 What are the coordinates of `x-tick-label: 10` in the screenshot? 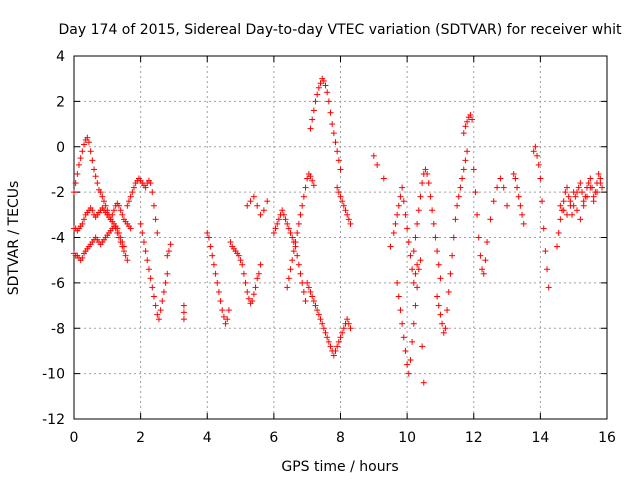 It's located at (407, 438).